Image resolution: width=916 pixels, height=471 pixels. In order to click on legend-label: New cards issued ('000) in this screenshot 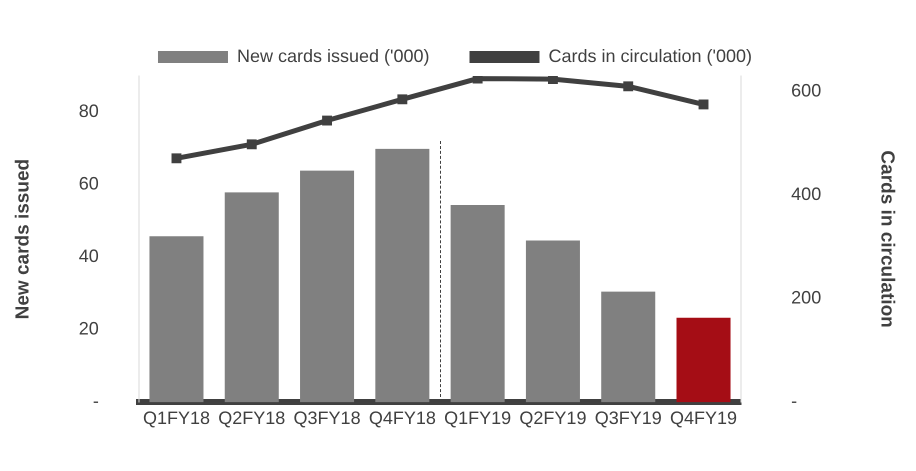, I will do `click(333, 56)`.